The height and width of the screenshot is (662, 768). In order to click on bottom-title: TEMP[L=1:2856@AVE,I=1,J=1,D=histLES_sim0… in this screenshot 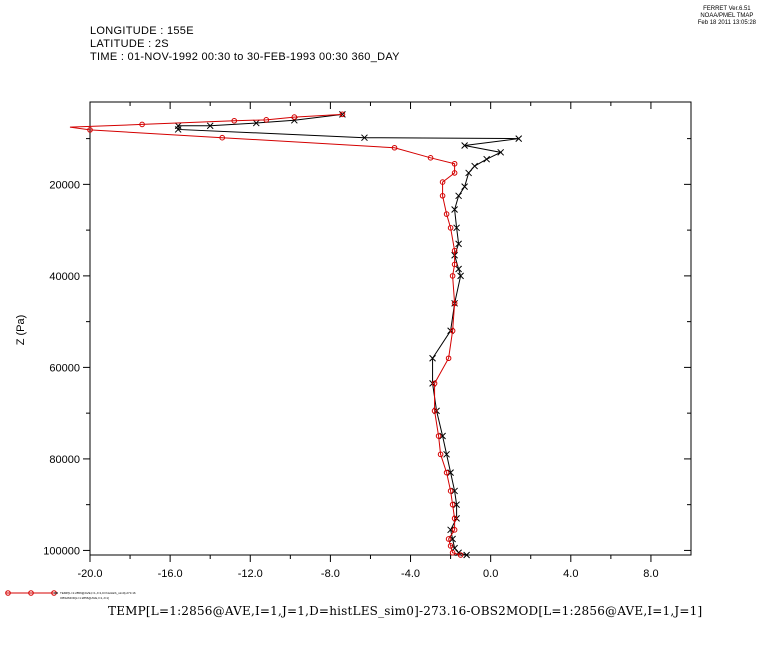, I will do `click(405, 611)`.